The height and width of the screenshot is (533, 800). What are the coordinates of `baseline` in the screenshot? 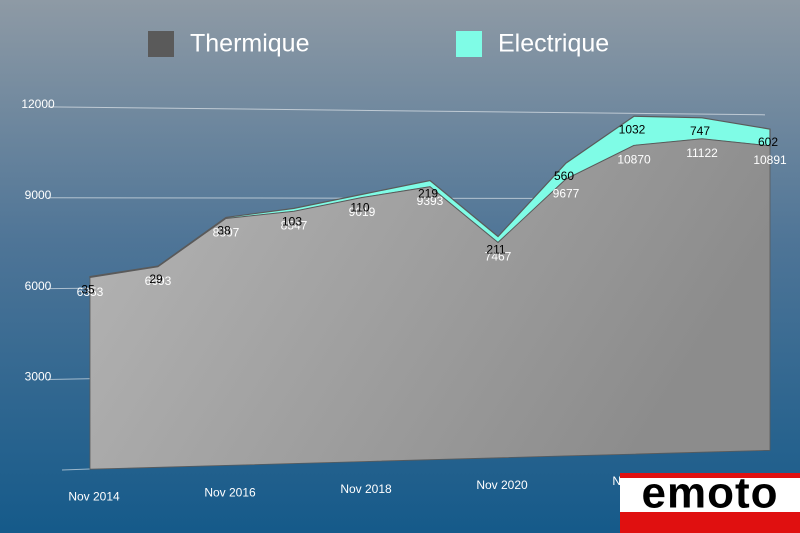 It's located at (76, 469).